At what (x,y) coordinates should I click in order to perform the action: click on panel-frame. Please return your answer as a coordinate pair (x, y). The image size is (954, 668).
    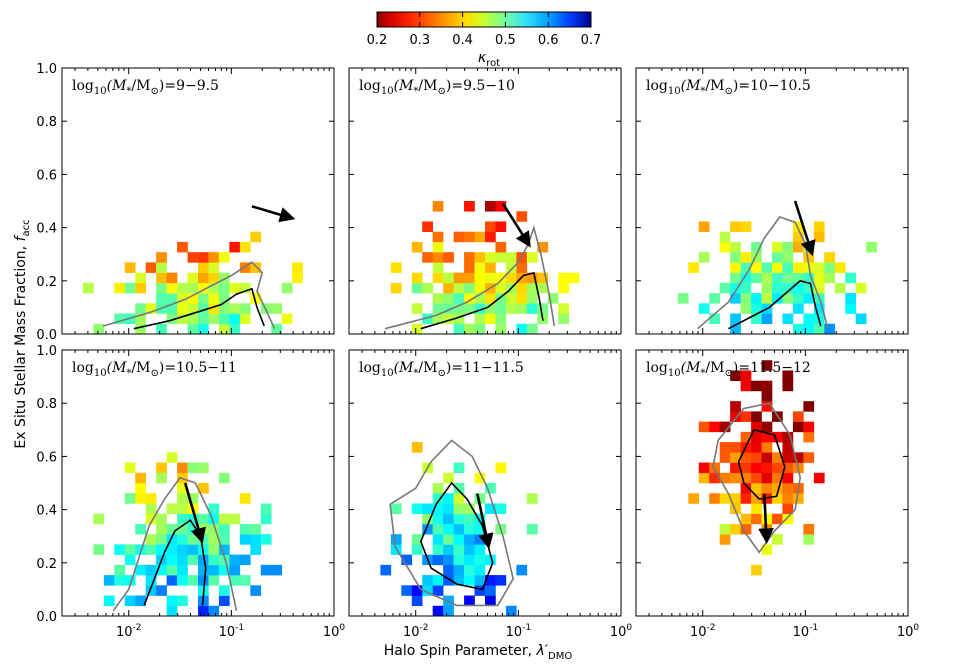
    Looking at the image, I should click on (772, 483).